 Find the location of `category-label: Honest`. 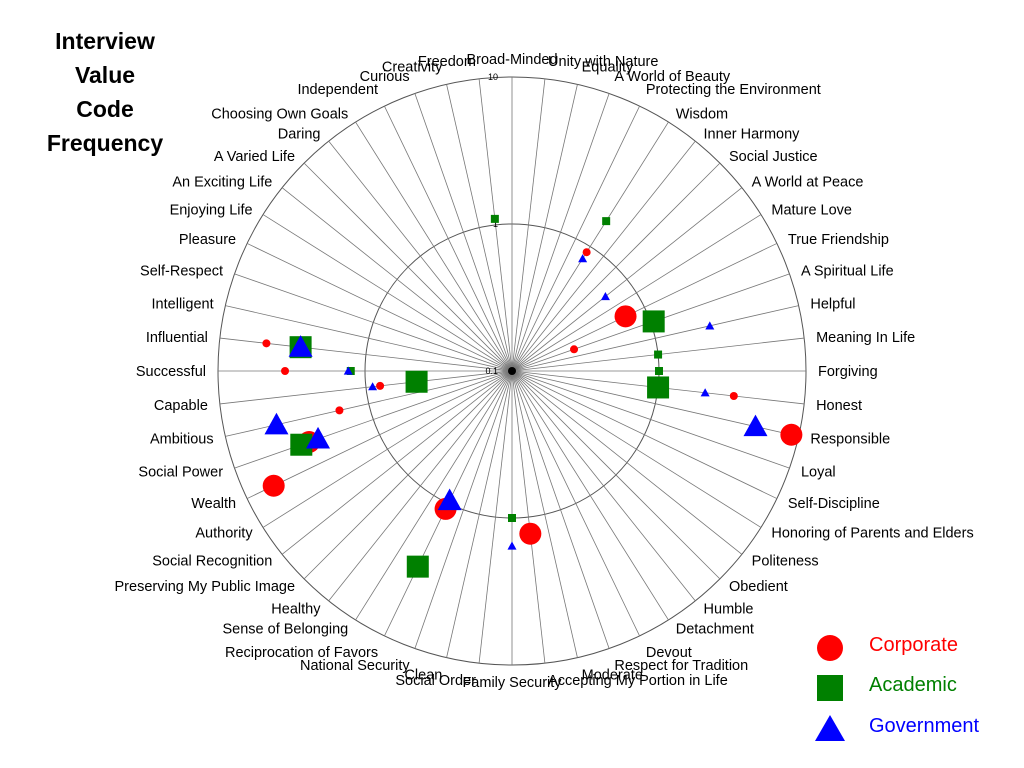

category-label: Honest is located at coordinates (839, 406).